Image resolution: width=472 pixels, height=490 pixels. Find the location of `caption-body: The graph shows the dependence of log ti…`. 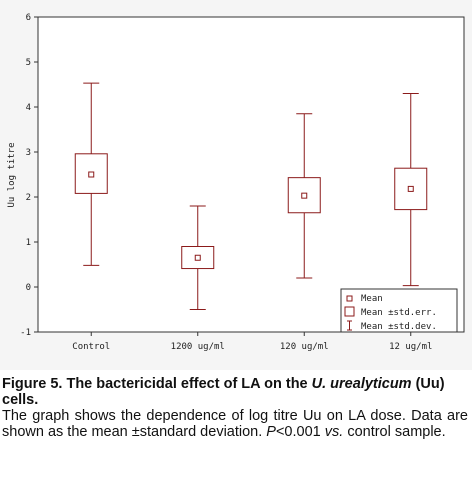

caption-body: The graph shows the dependence of log ti… is located at coordinates (235, 424).